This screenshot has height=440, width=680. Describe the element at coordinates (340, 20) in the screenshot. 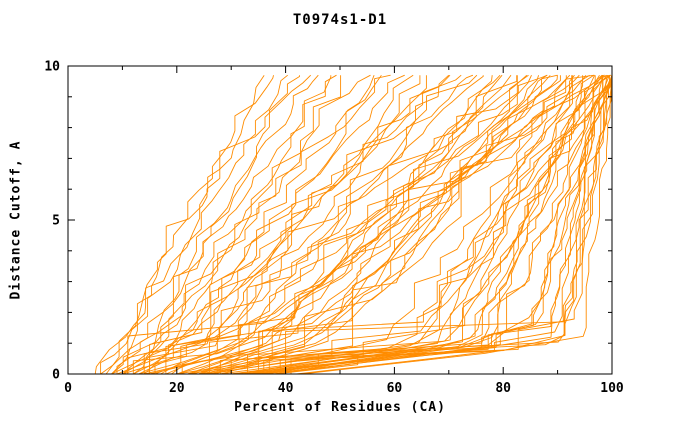

I see `chart-title: T0974s1-D1` at that location.